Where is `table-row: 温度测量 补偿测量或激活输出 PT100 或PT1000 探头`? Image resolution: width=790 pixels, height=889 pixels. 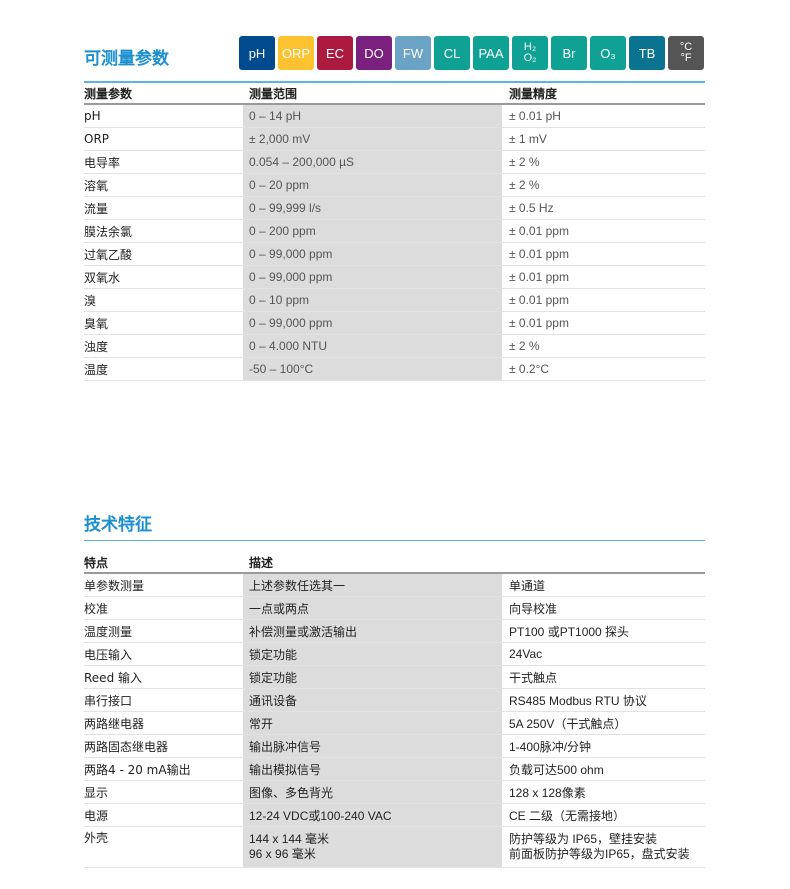 table-row: 温度测量 补偿测量或激活输出 PT100 或PT1000 探头 is located at coordinates (394, 631).